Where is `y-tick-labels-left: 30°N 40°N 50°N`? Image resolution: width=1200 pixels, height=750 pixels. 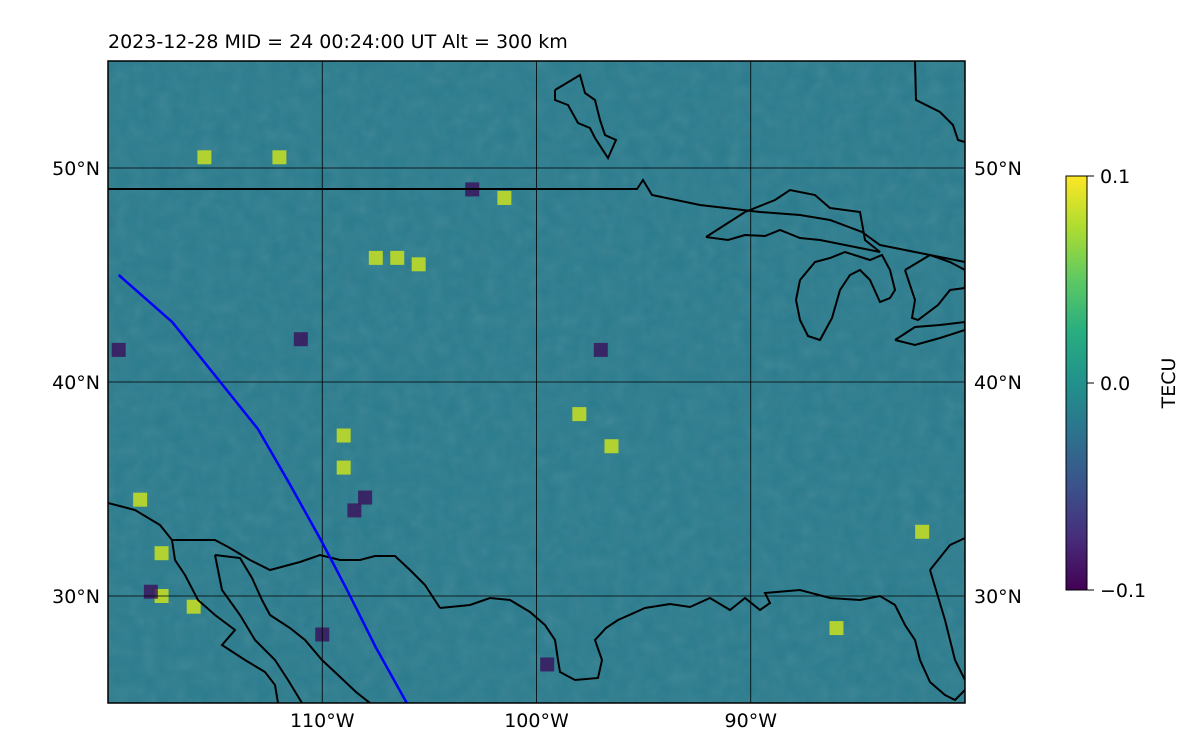 y-tick-labels-left: 30°N 40°N 50°N is located at coordinates (76, 383).